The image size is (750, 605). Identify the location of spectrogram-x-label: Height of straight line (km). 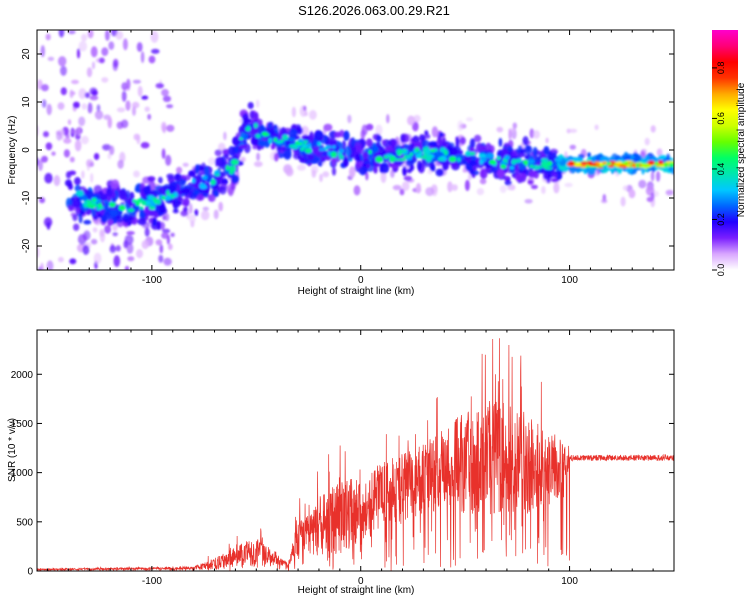
(356, 291).